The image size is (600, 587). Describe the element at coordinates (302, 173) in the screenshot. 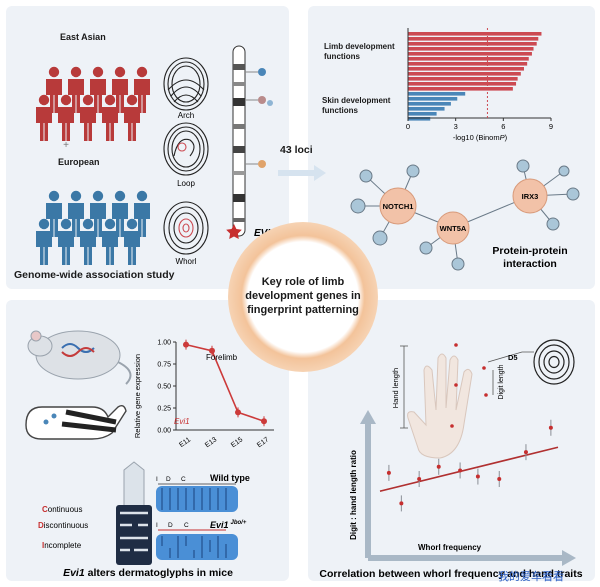

I see `loci-arrow-icon` at that location.